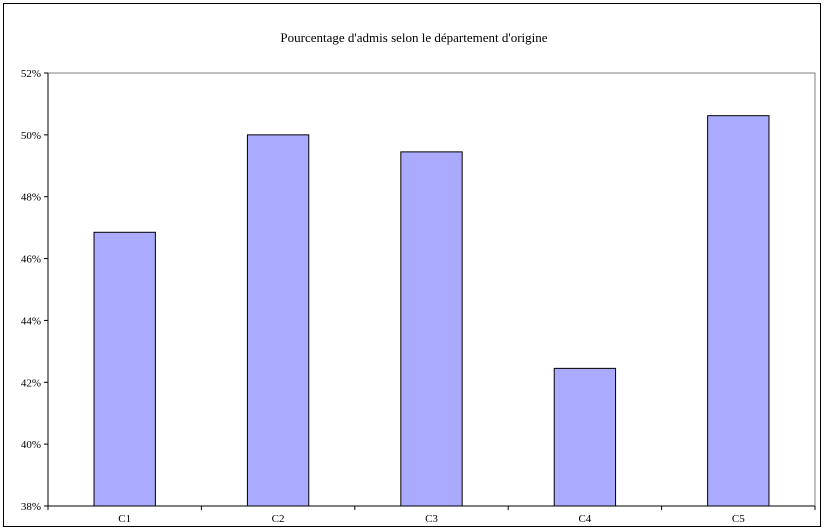  I want to click on y-tick-label: 48%, so click(31, 198).